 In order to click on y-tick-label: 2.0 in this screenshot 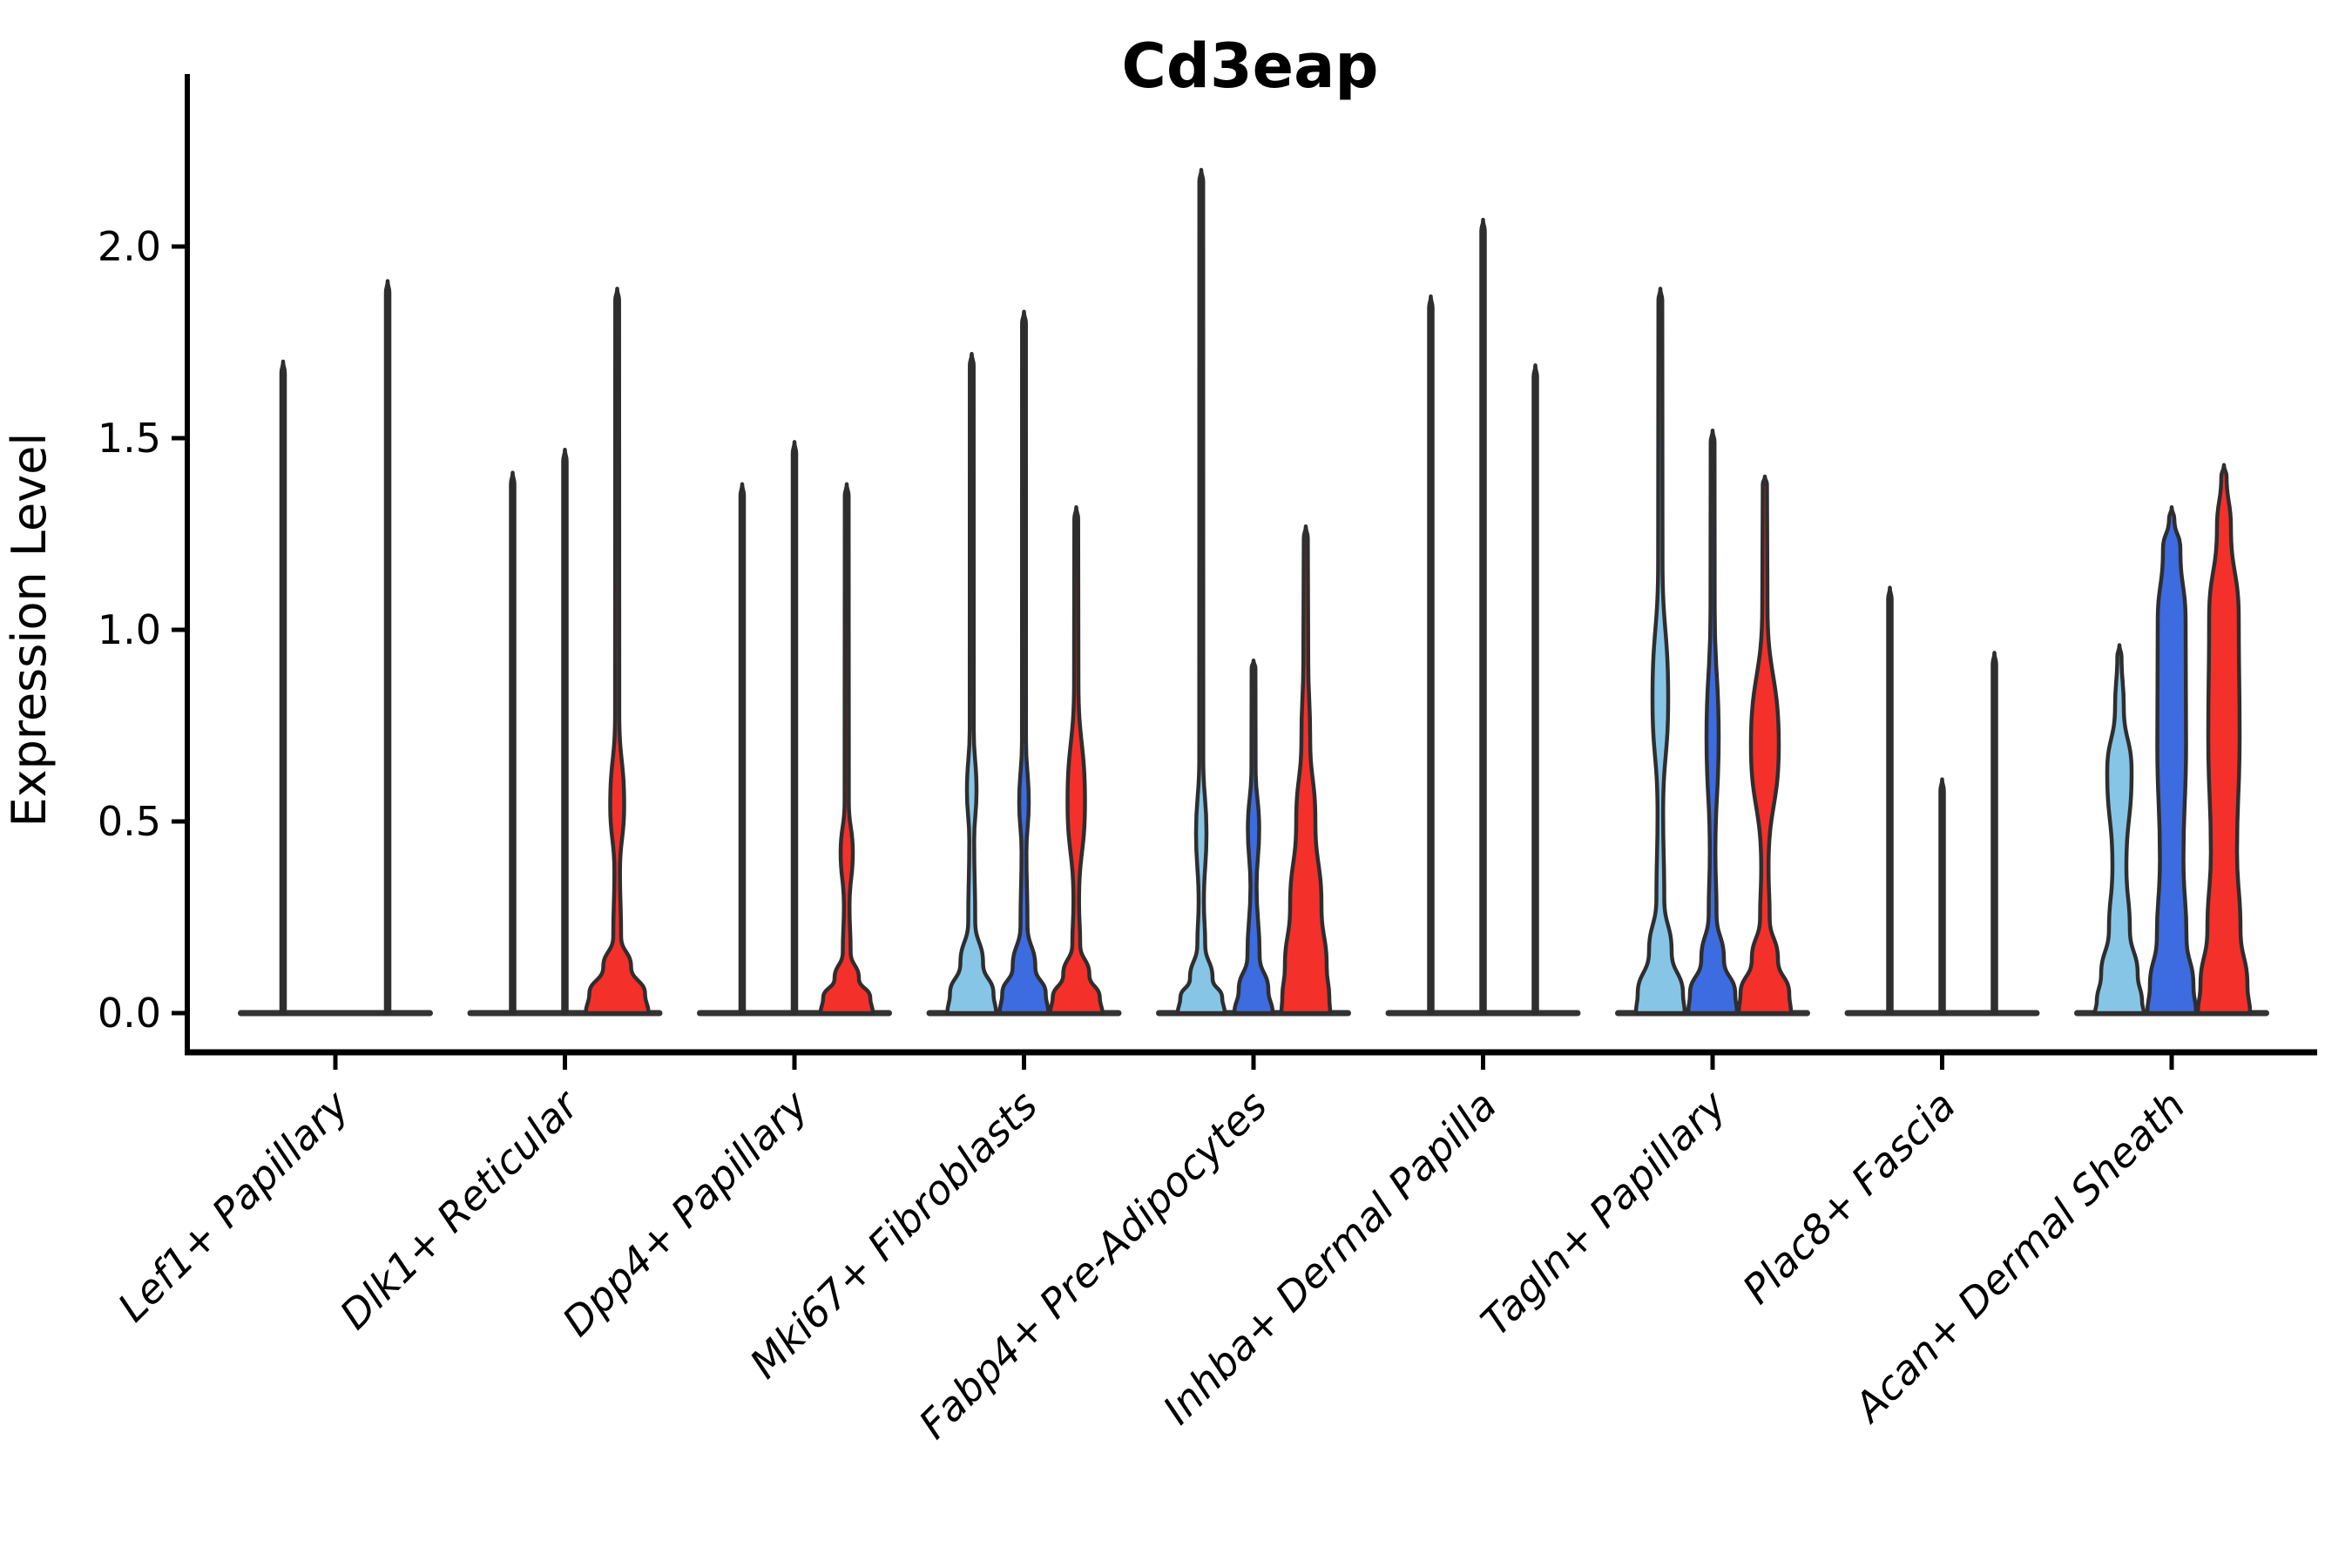, I will do `click(129, 247)`.